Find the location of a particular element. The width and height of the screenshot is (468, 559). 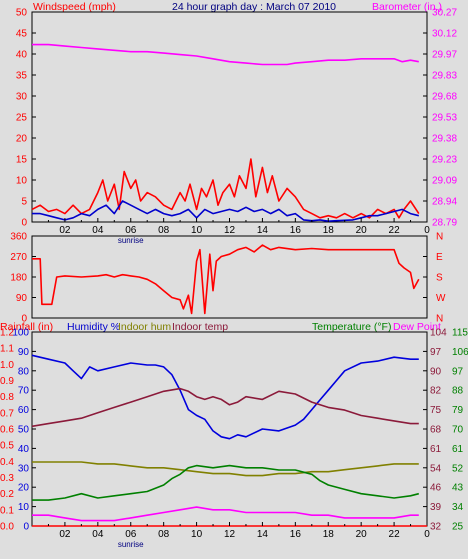

humidity-tick-label: 10 is located at coordinates (24, 507).